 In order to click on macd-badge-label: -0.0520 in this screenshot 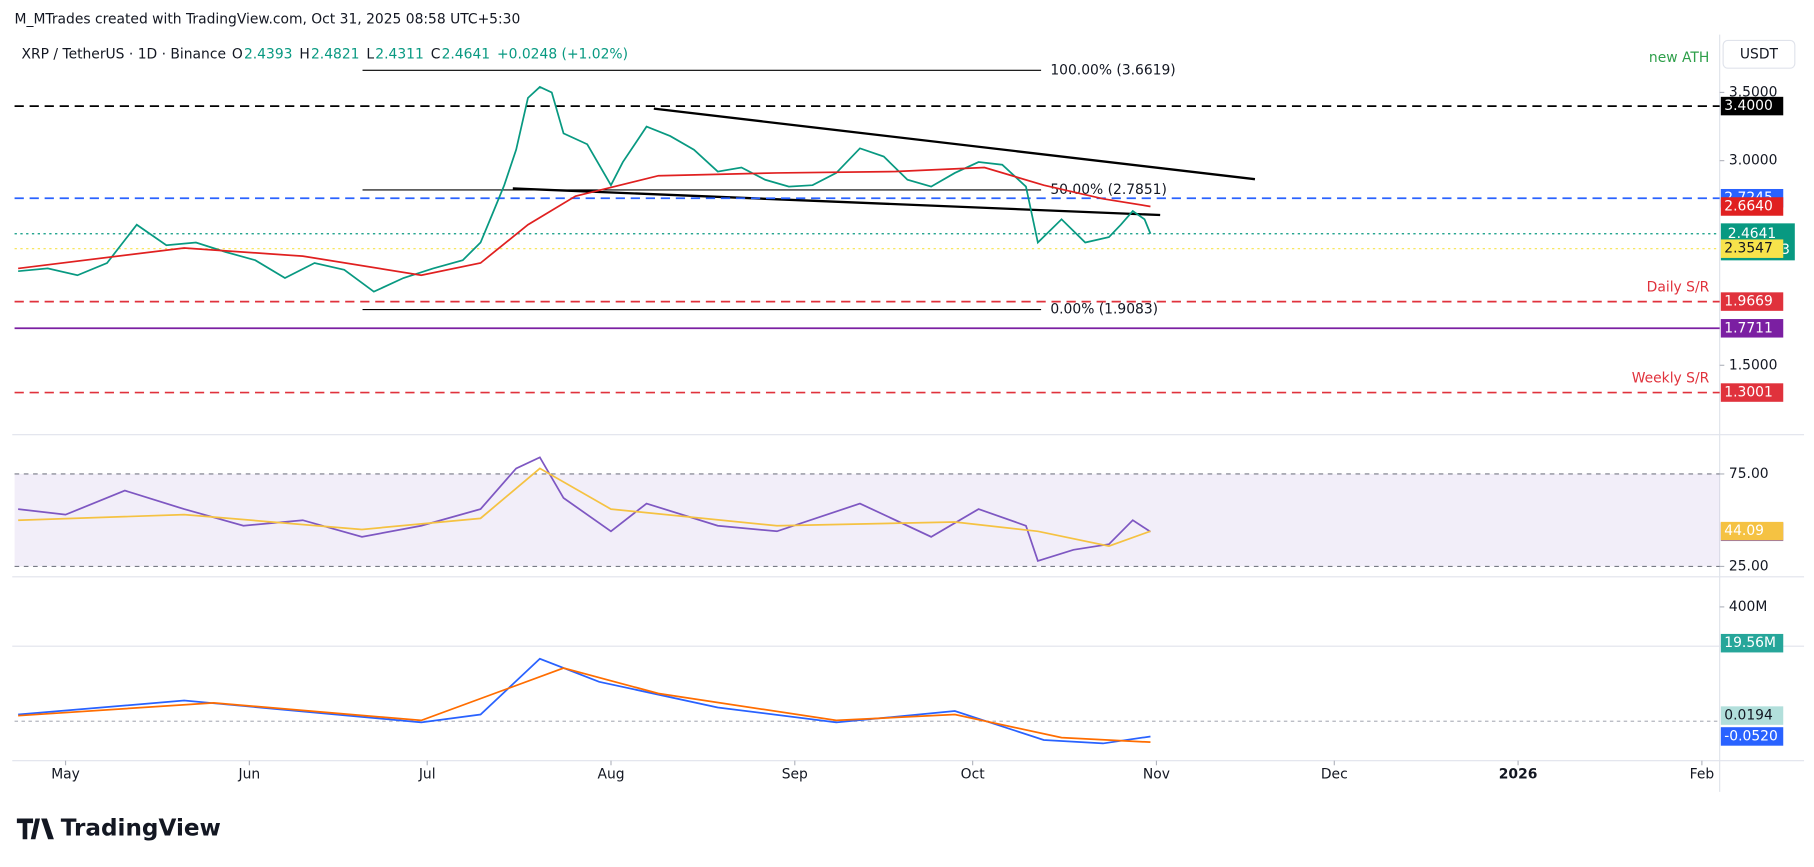, I will do `click(1751, 736)`.